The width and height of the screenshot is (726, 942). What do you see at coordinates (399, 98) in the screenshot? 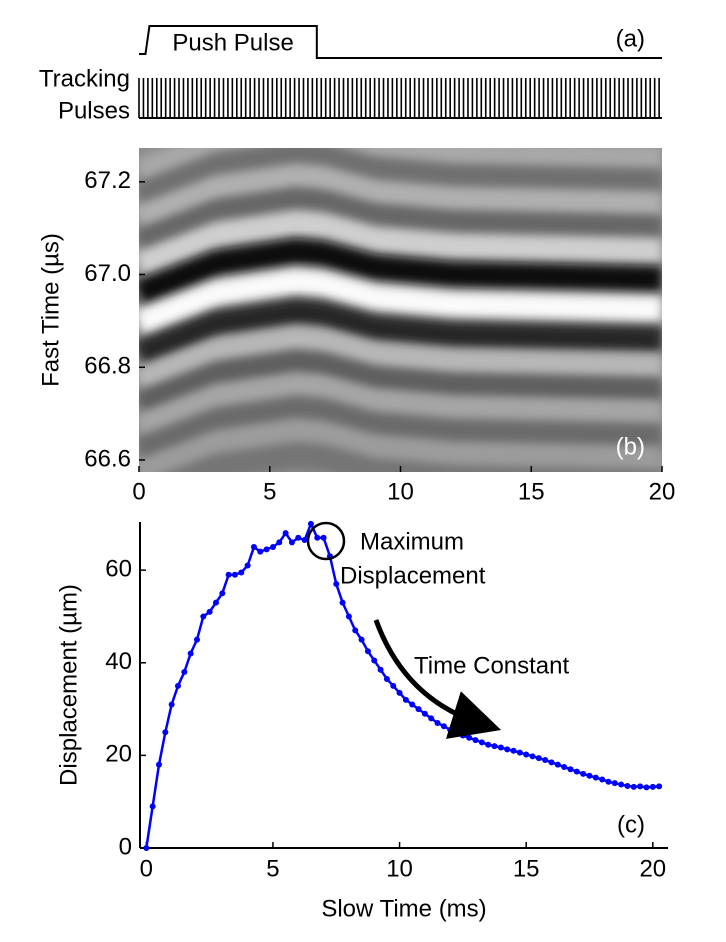
I see `tracking-pulses` at bounding box center [399, 98].